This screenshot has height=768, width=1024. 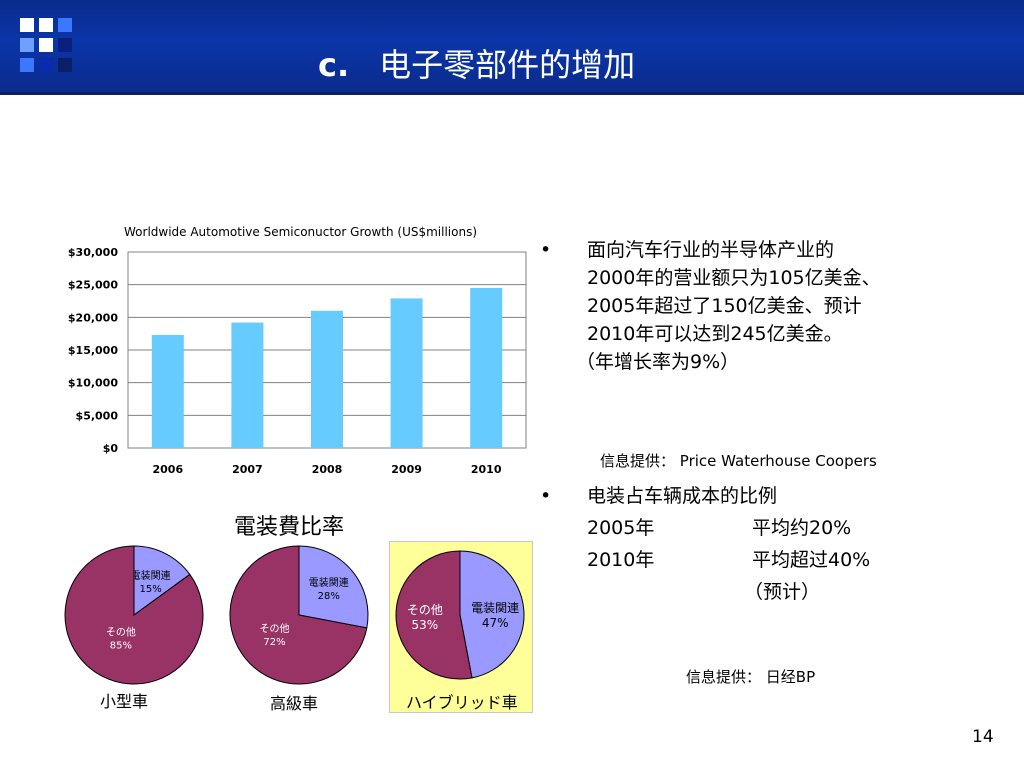 What do you see at coordinates (782, 592) in the screenshot?
I see `bullet-2-note: （预计）` at bounding box center [782, 592].